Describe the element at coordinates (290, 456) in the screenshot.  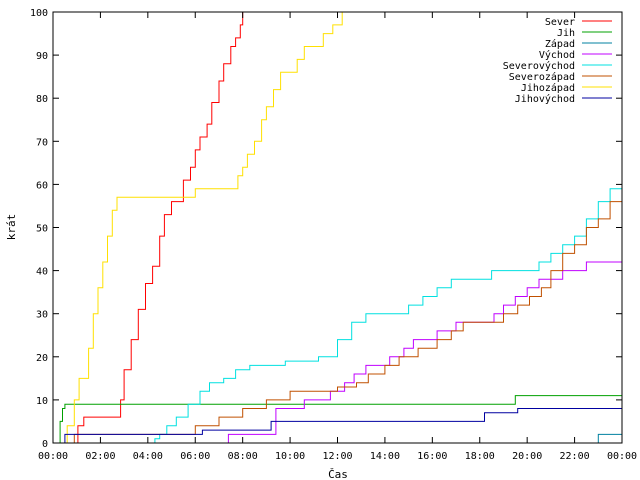
I see `x-tick-label: 10:00` at that location.